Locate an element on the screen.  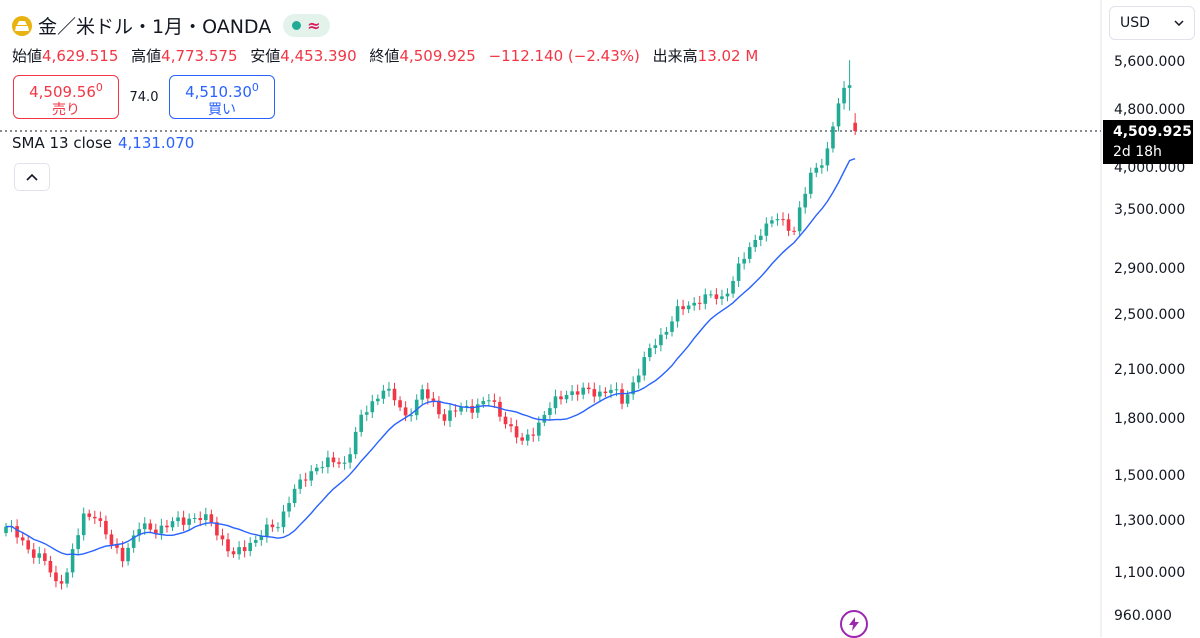
low-value: 4,453.390 is located at coordinates (318, 56).